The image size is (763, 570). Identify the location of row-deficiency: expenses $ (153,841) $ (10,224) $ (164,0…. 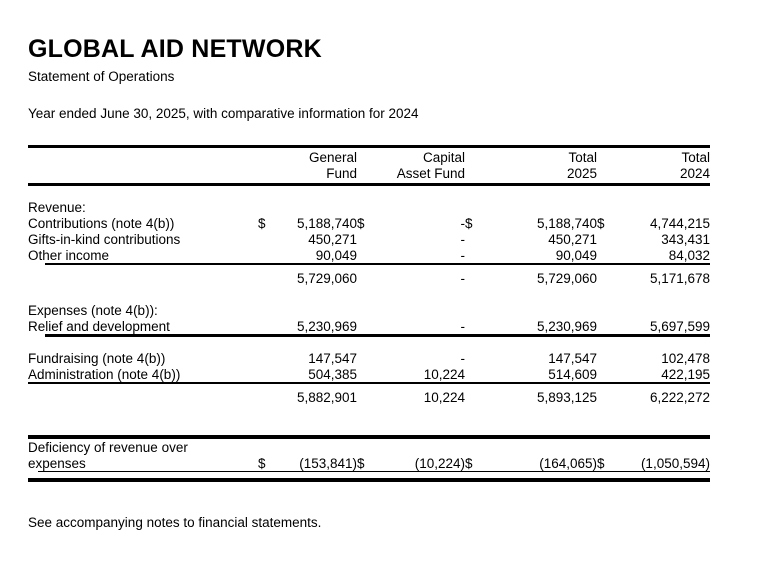
(369, 463).